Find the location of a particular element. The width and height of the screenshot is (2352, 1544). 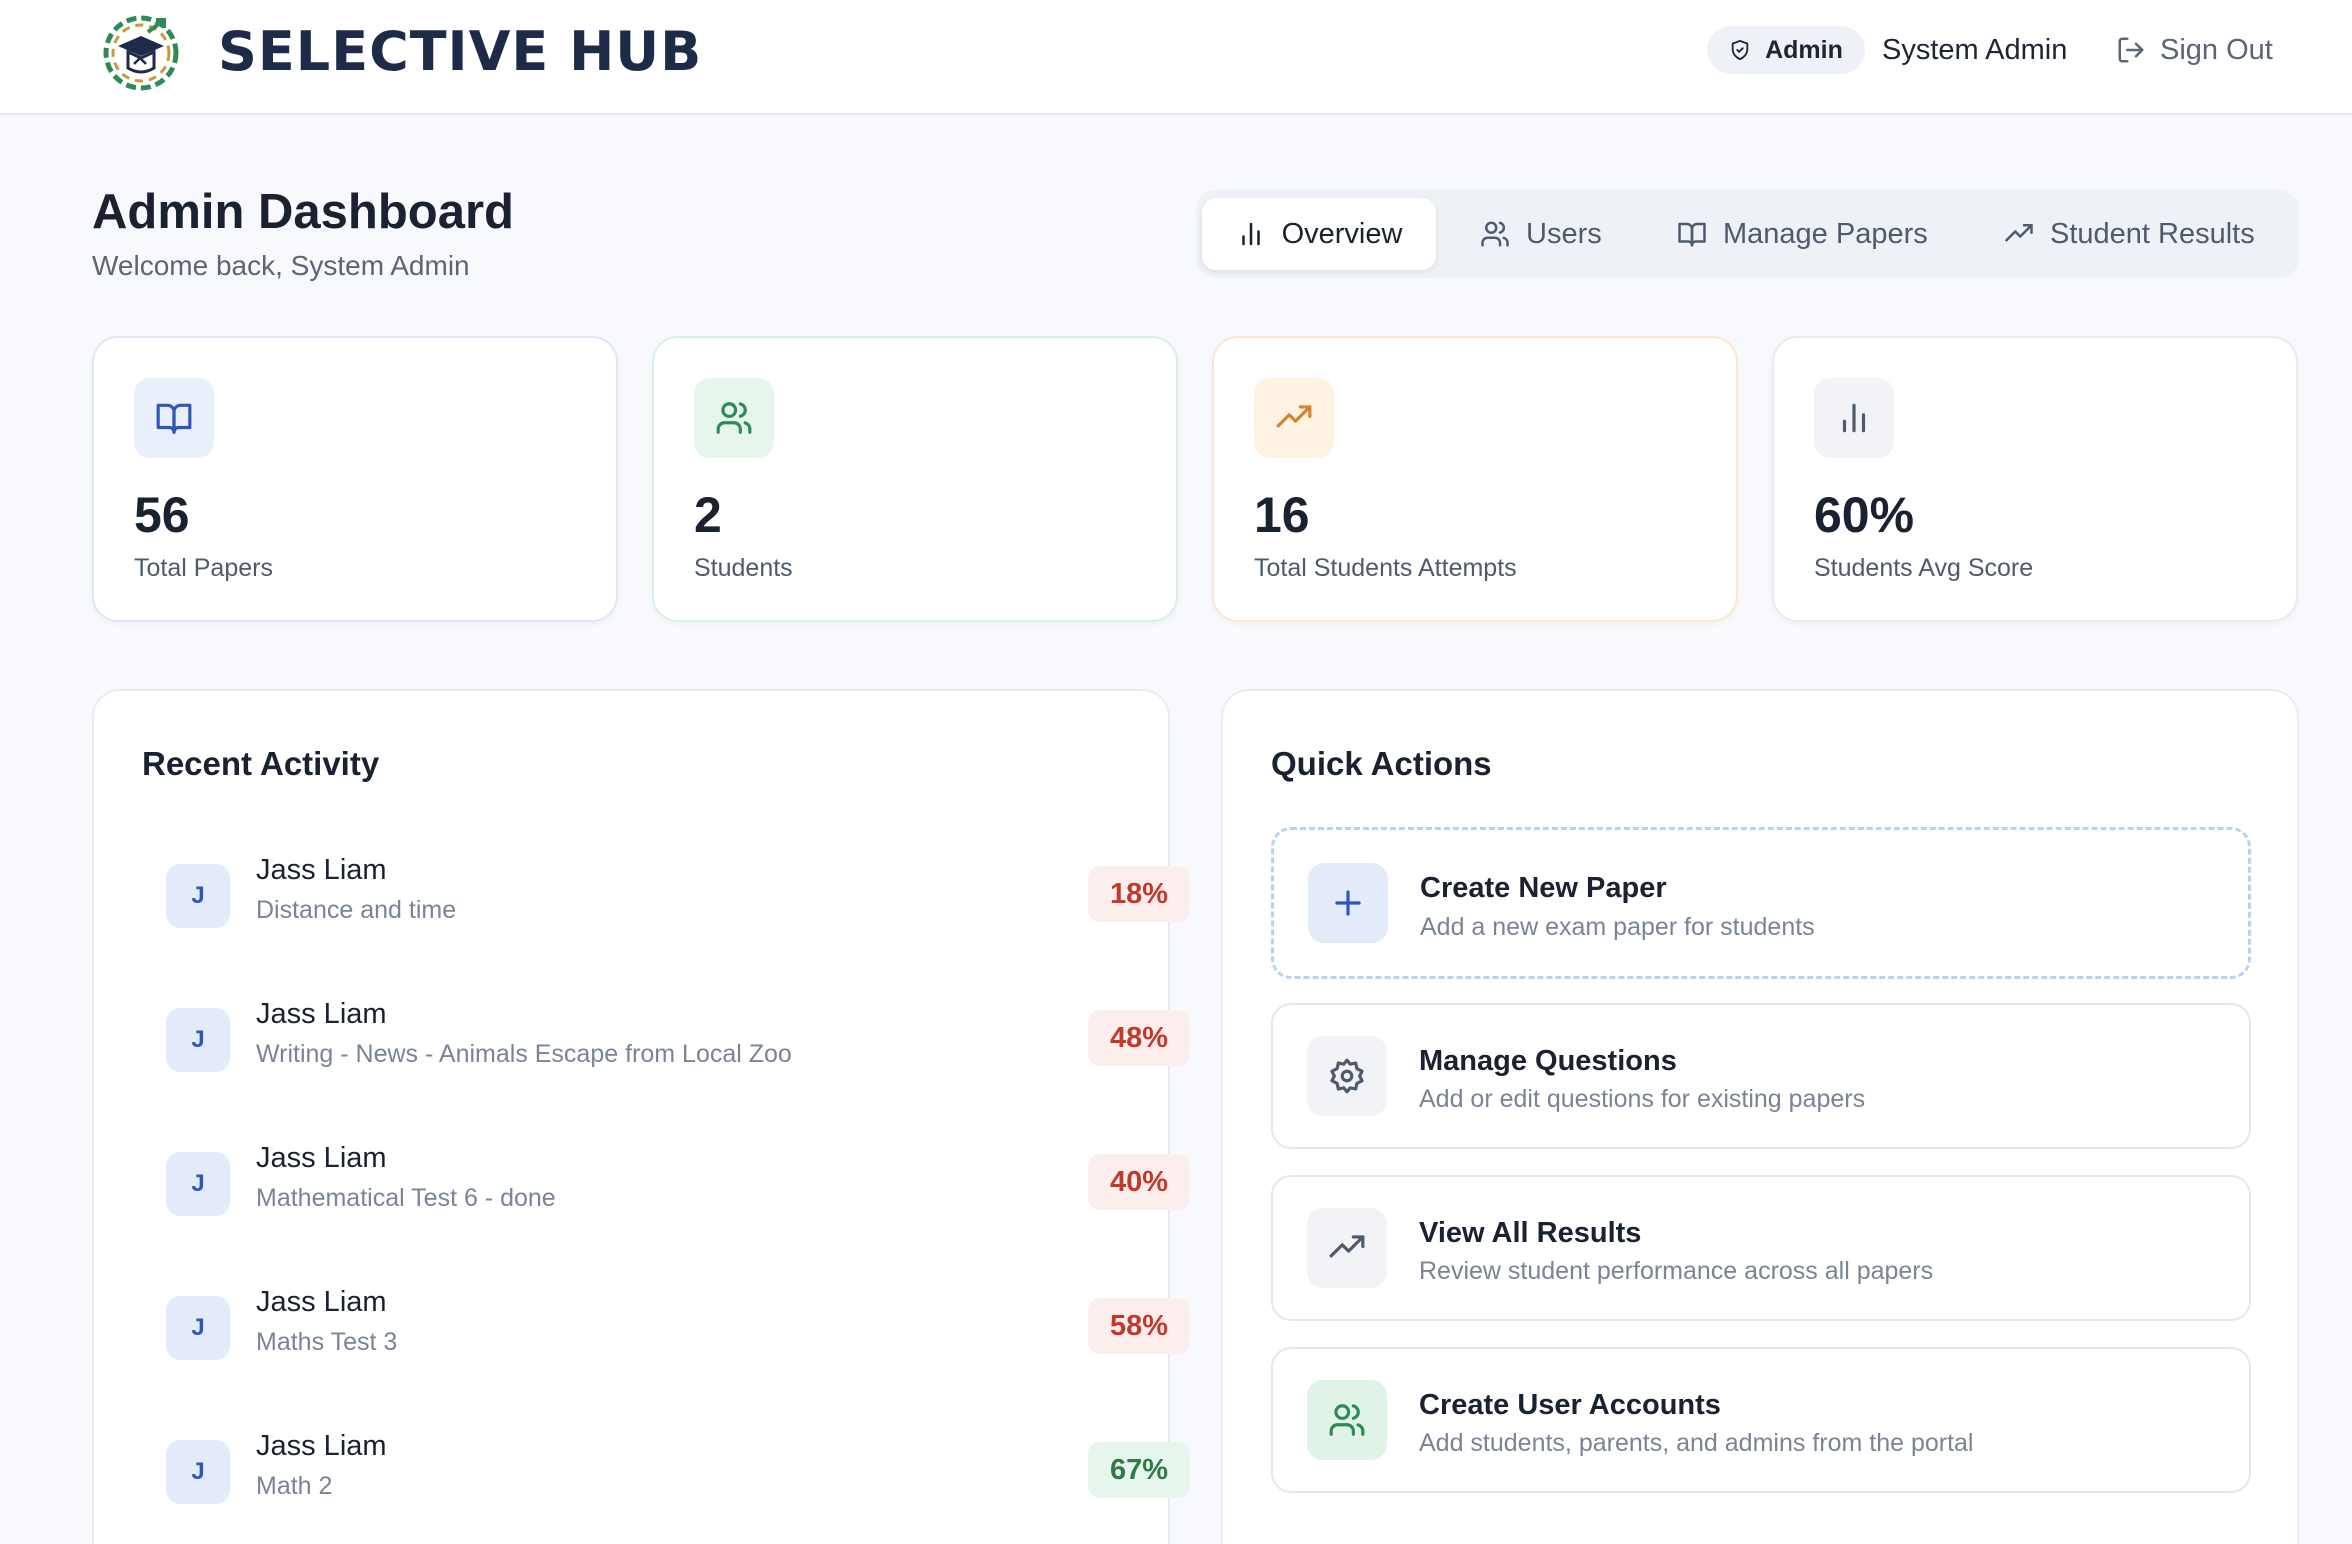

stat-card-total-attempts: 16 Total Students Attempts is located at coordinates (1475, 479).